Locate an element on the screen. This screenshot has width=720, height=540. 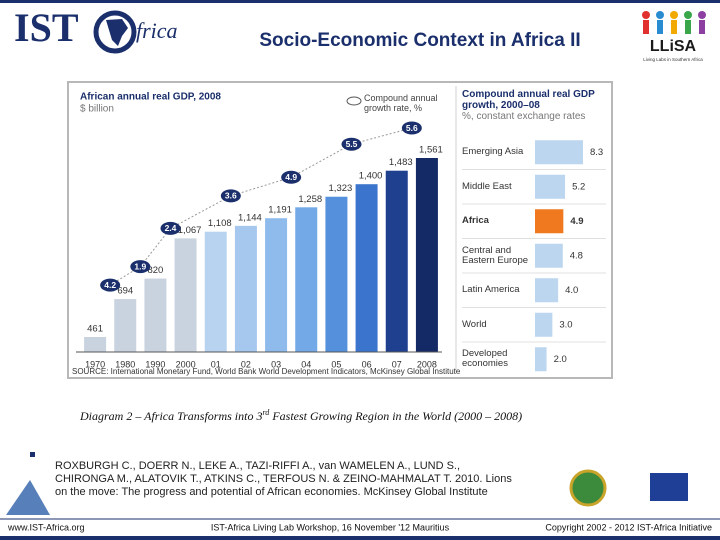
caption-sup: rd is located at coordinates (266, 412).